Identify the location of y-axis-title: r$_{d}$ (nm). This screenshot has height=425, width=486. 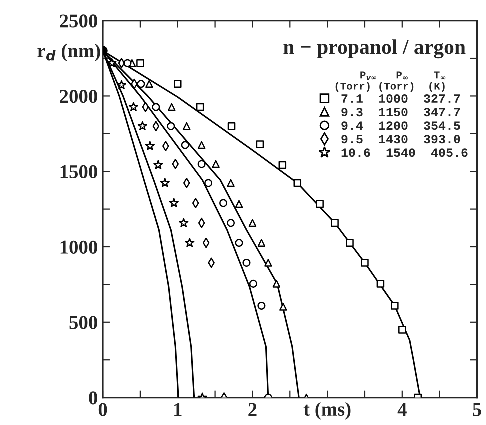
(69, 53).